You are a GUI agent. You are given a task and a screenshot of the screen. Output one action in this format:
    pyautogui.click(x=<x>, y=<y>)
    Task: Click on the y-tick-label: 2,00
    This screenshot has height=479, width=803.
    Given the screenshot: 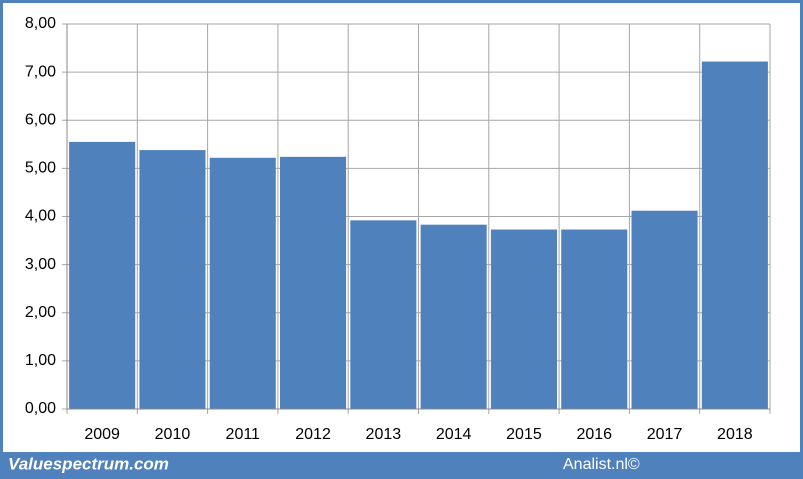 What is the action you would take?
    pyautogui.click(x=40, y=312)
    